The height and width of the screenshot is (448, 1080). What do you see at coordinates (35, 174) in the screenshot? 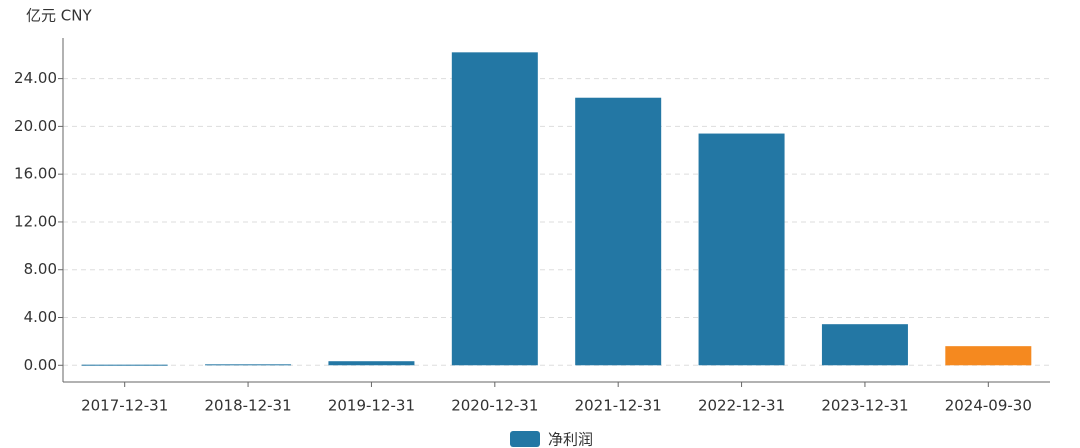
I see `y-tick-label: 16.00` at bounding box center [35, 174].